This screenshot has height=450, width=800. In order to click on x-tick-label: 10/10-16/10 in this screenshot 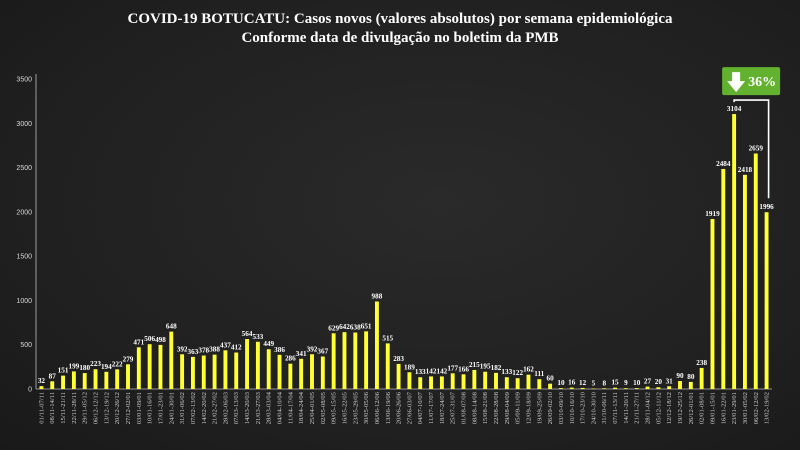, I will do `click(572, 407)`.